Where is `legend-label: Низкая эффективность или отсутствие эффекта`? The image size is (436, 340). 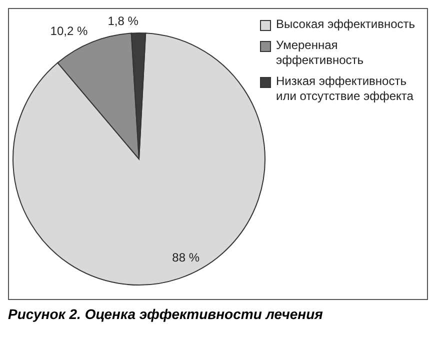
legend-label: Низкая эффективность или отсутствие эффекта is located at coordinates (345, 89).